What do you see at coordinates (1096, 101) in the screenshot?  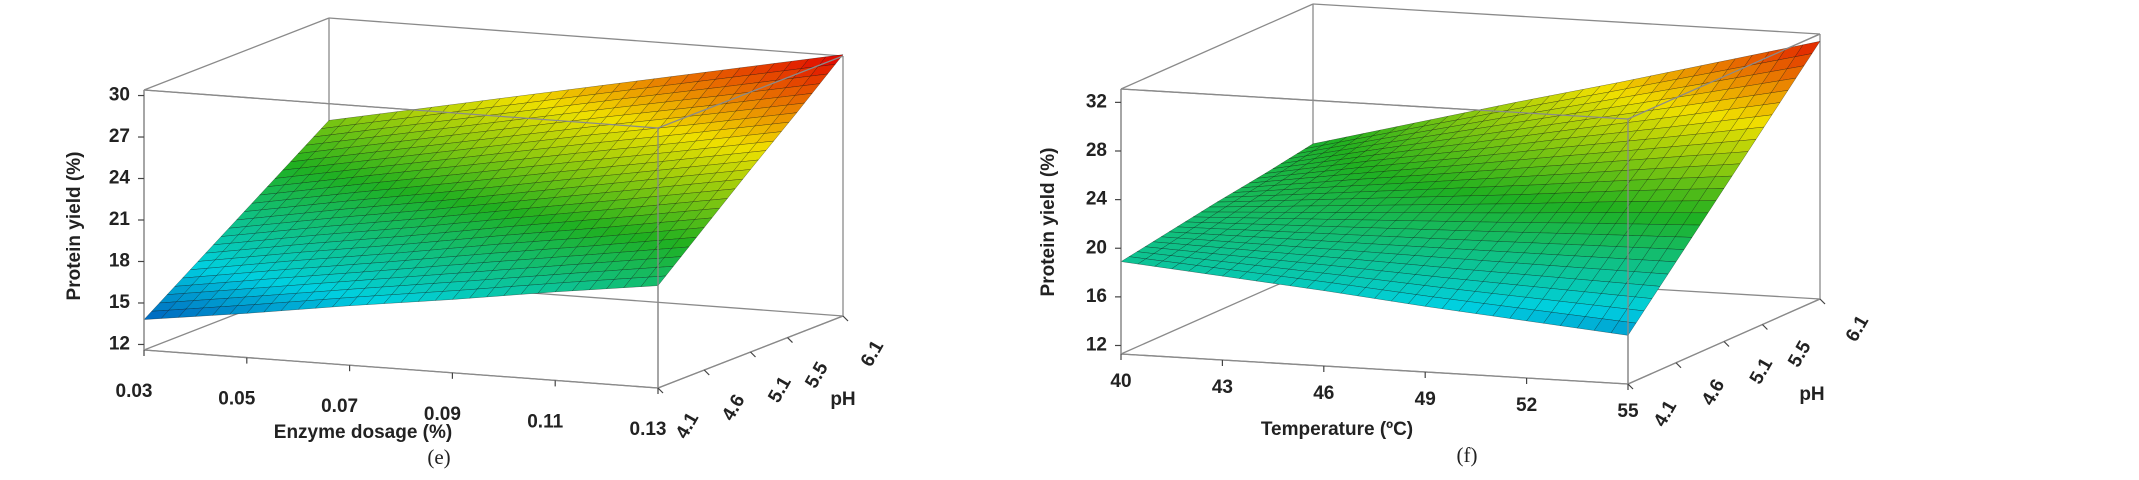 I see `z-tick-label: 32` at bounding box center [1096, 101].